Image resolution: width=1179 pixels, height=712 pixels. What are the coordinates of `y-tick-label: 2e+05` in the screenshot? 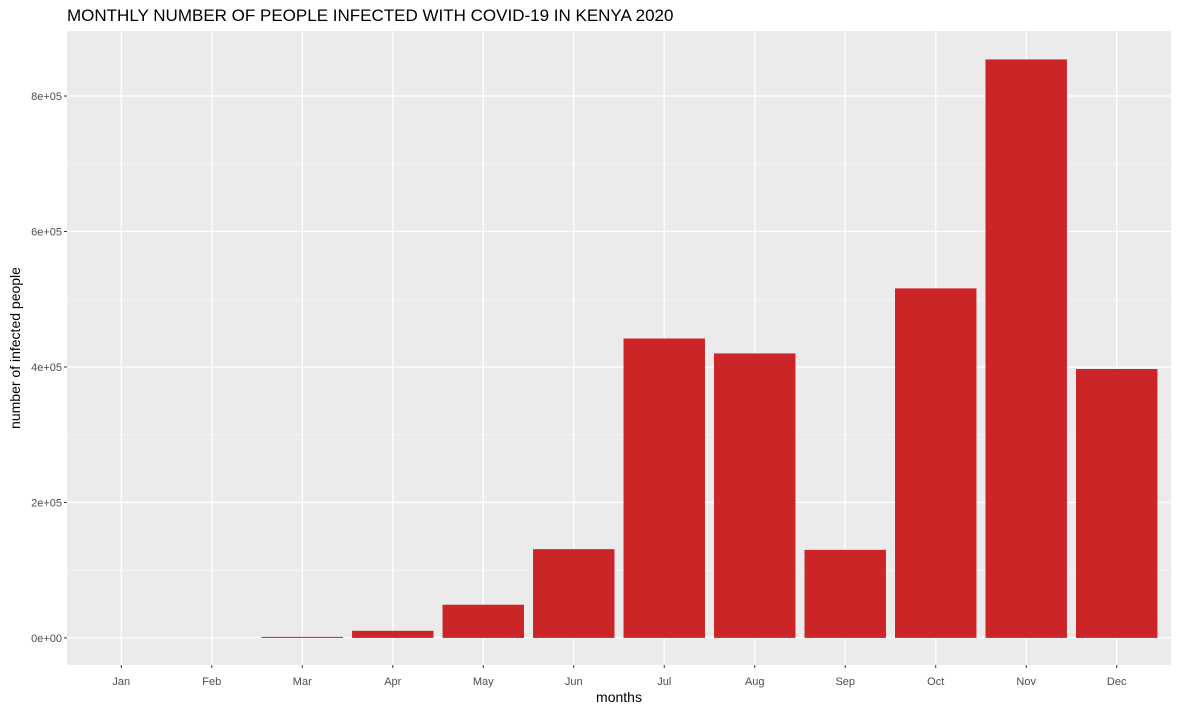 It's located at (46, 503).